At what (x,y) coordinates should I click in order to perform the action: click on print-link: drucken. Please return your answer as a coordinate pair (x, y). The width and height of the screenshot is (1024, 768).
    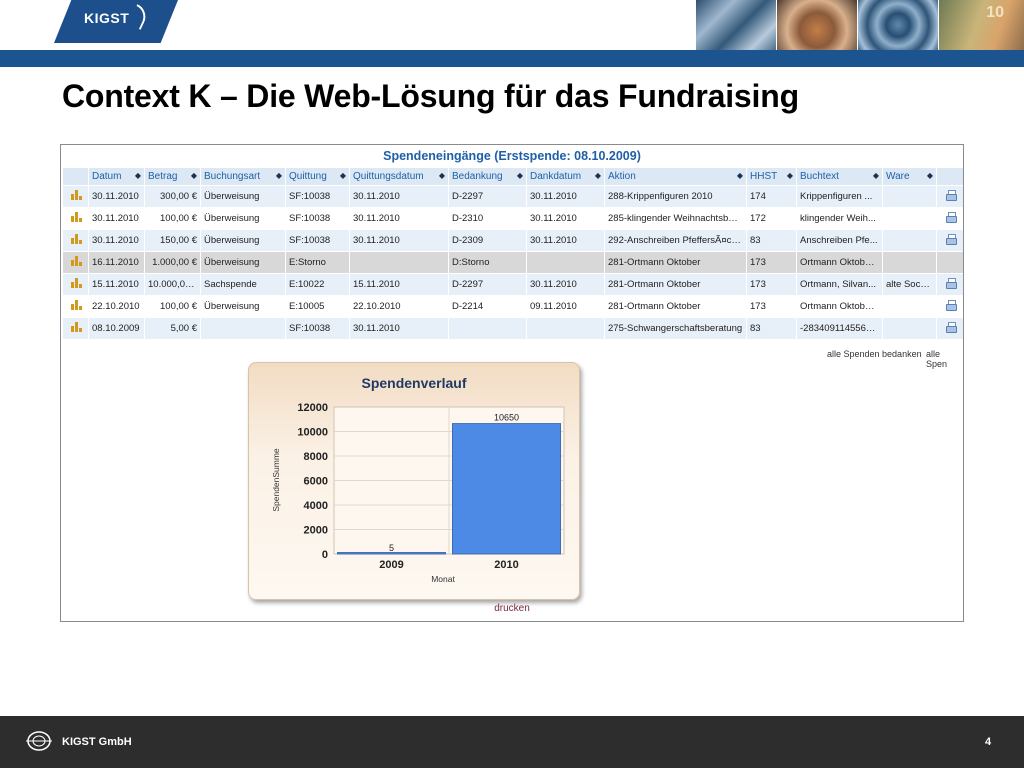
    Looking at the image, I should click on (512, 608).